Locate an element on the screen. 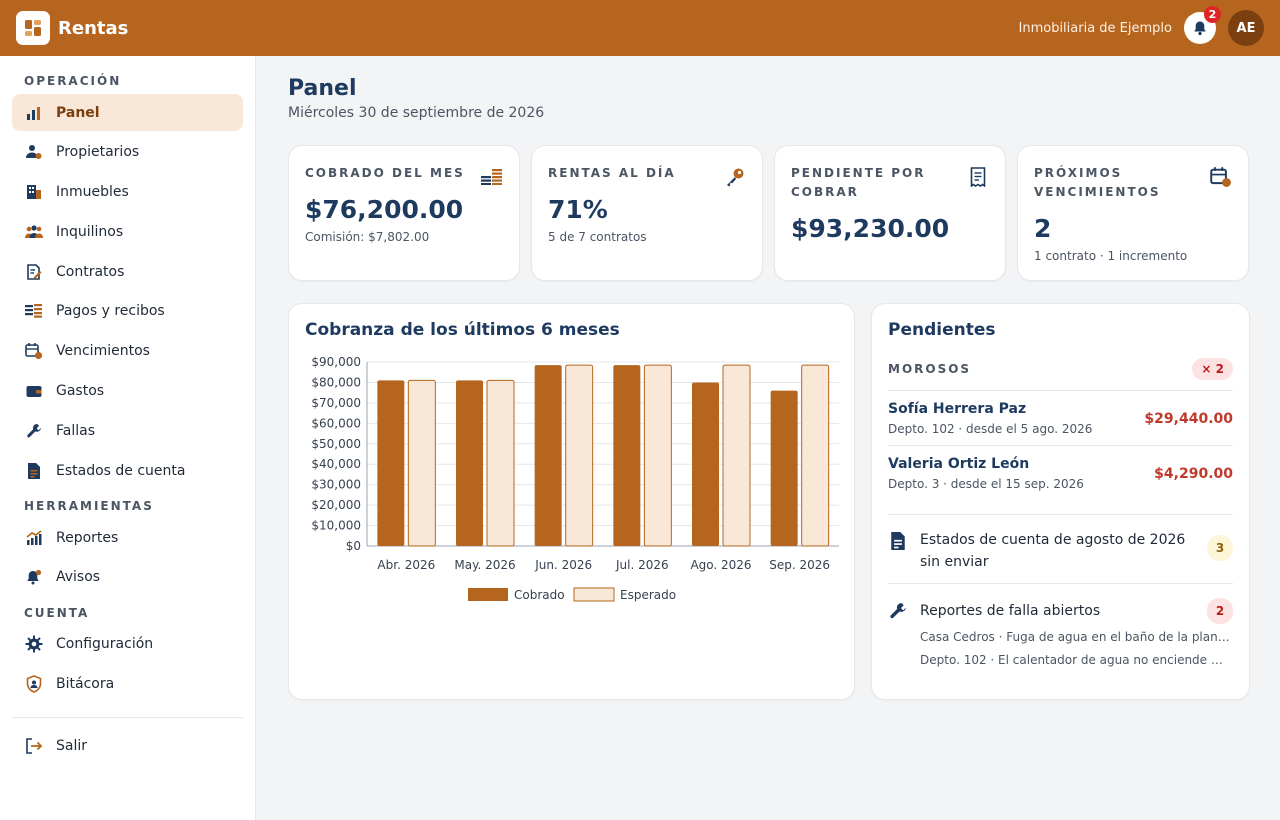 This screenshot has height=820, width=1280. gear-icon is located at coordinates (34, 644).